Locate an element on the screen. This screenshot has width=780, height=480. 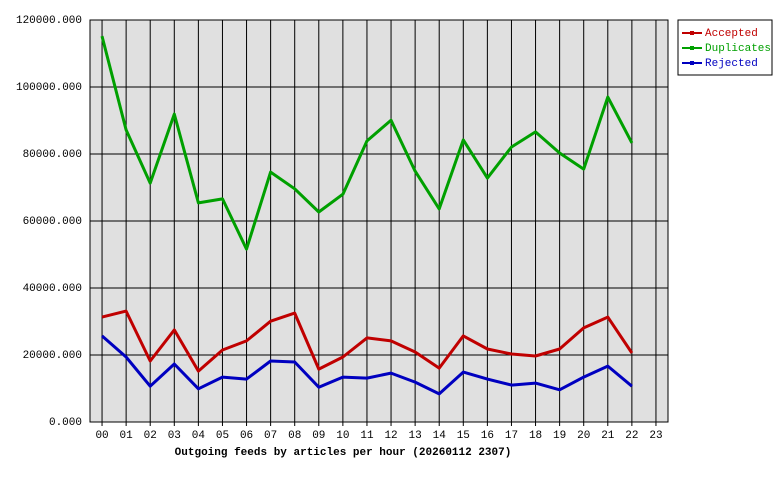
x-tick-label: 08 is located at coordinates (294, 436).